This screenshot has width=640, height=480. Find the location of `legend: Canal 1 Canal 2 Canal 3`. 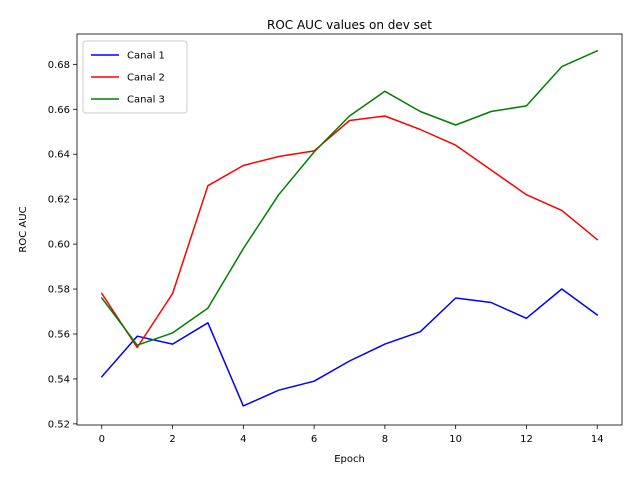

legend: Canal 1 Canal 2 Canal 3 is located at coordinates (135, 77).